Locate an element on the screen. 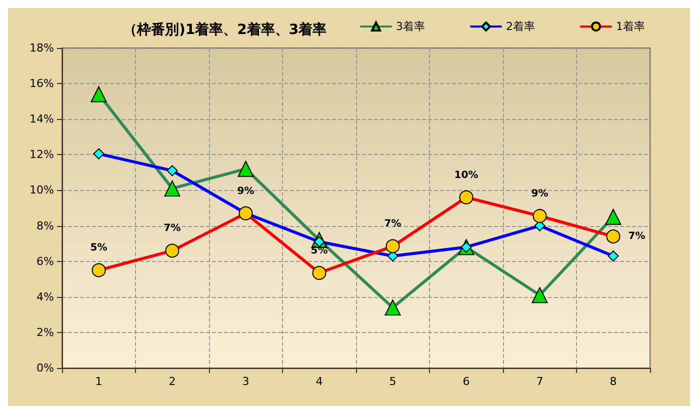 This screenshot has height=414, width=698. y-tick-label: 0% is located at coordinates (45, 368).